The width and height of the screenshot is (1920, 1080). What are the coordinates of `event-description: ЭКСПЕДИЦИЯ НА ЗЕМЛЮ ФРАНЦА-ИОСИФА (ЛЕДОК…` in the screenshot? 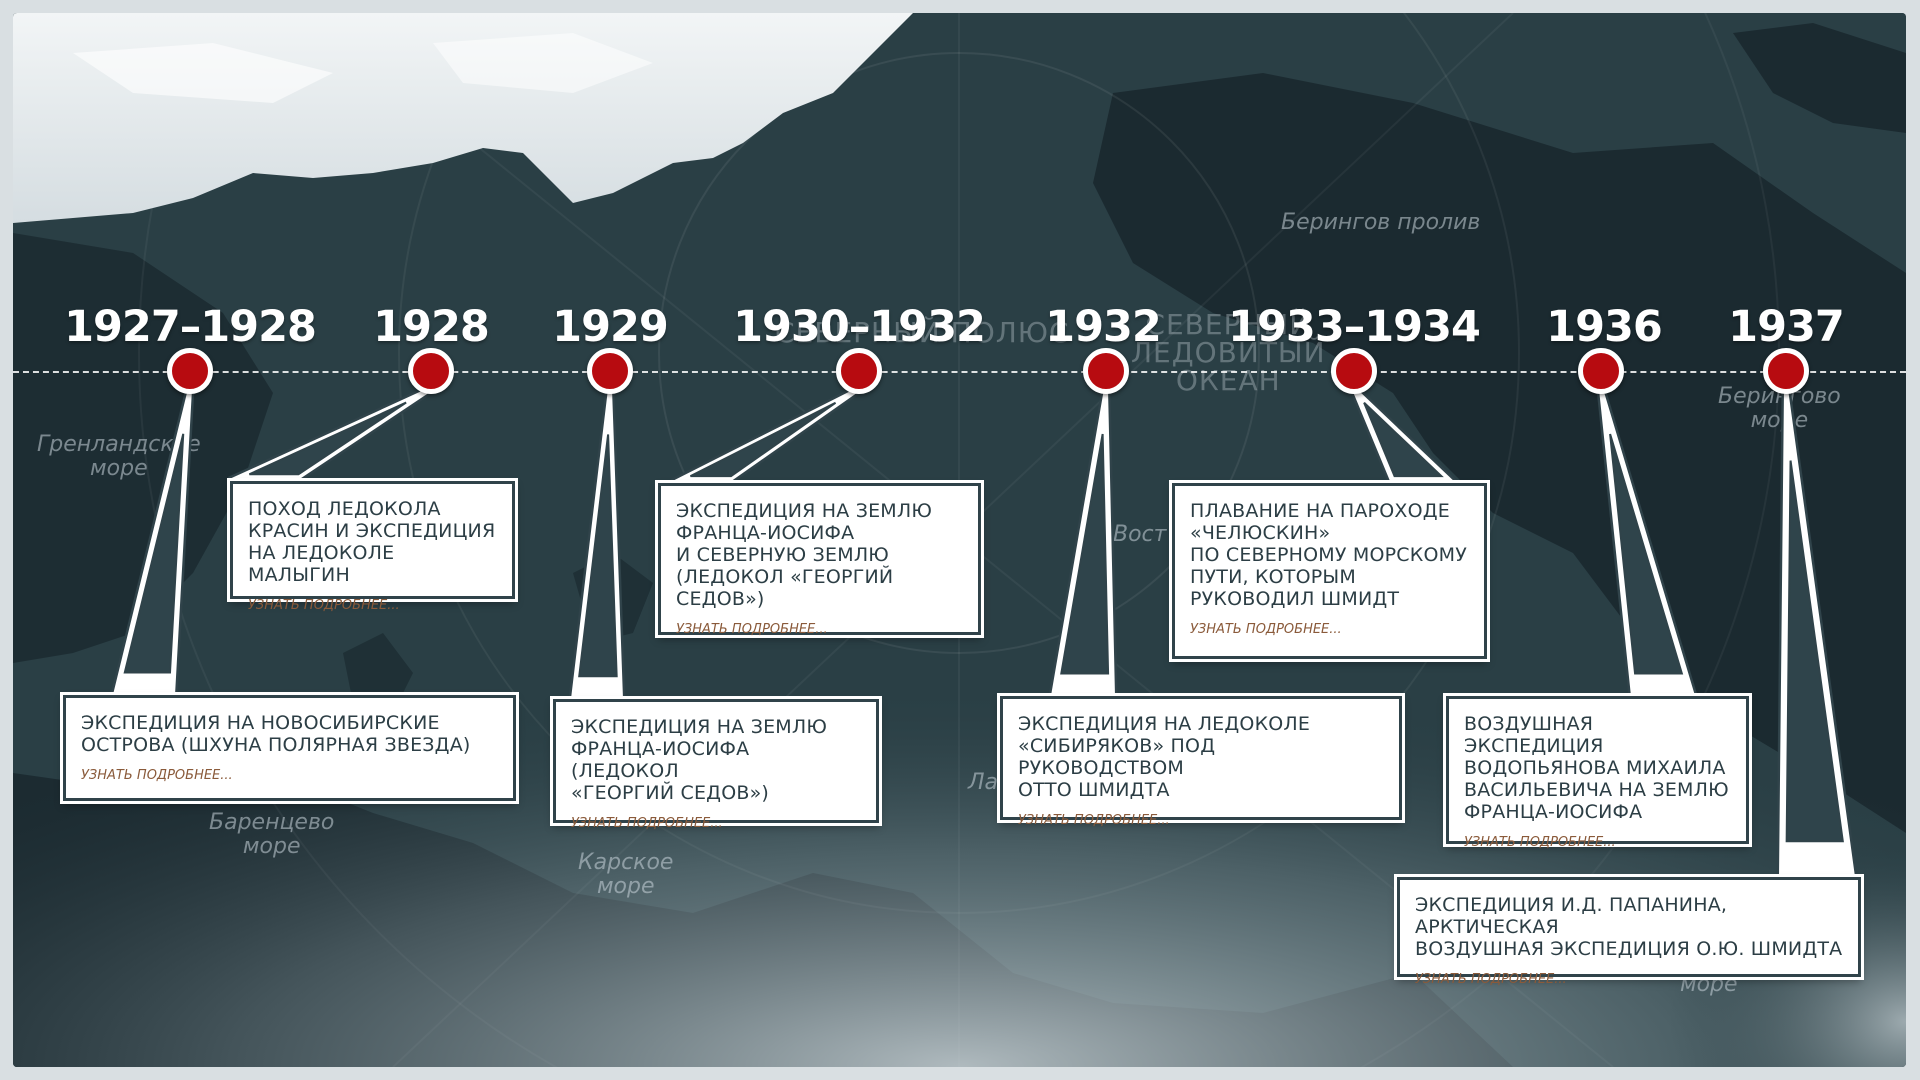 It's located at (699, 760).